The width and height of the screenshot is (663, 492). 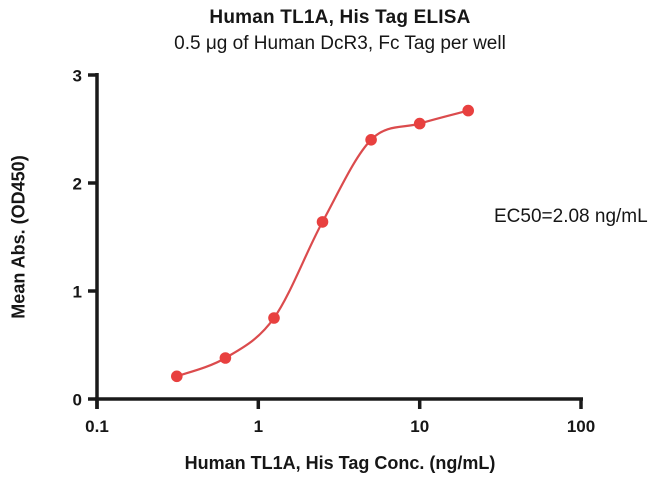 I want to click on x-tick-label: 10, so click(x=419, y=426).